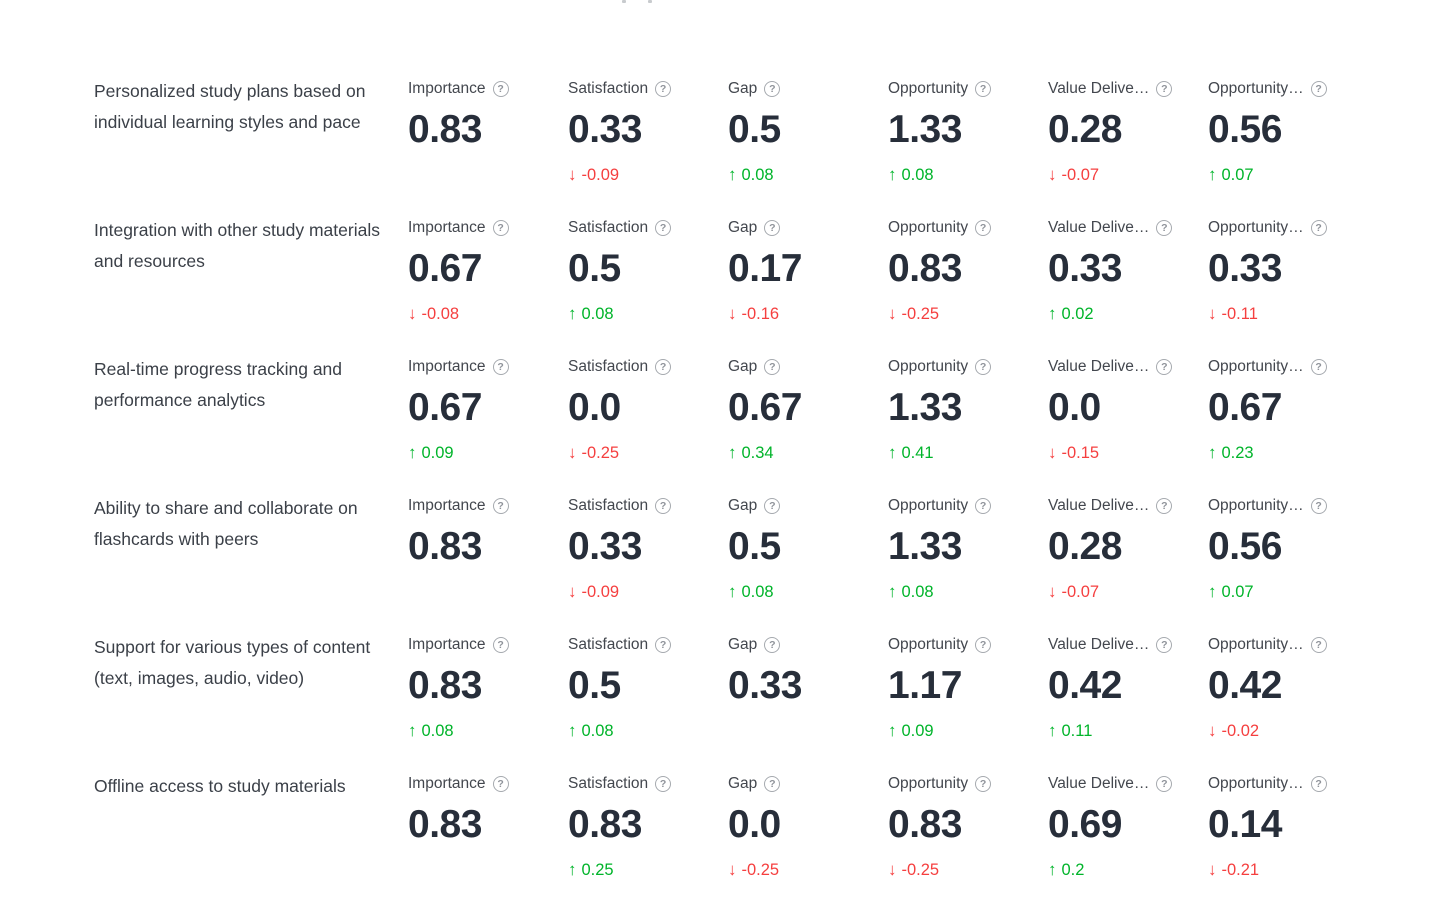 The image size is (1440, 913). Describe the element at coordinates (1128, 688) in the screenshot. I see `metric-cell: Value Delive… ? 0.42 ↑ 0.11` at that location.